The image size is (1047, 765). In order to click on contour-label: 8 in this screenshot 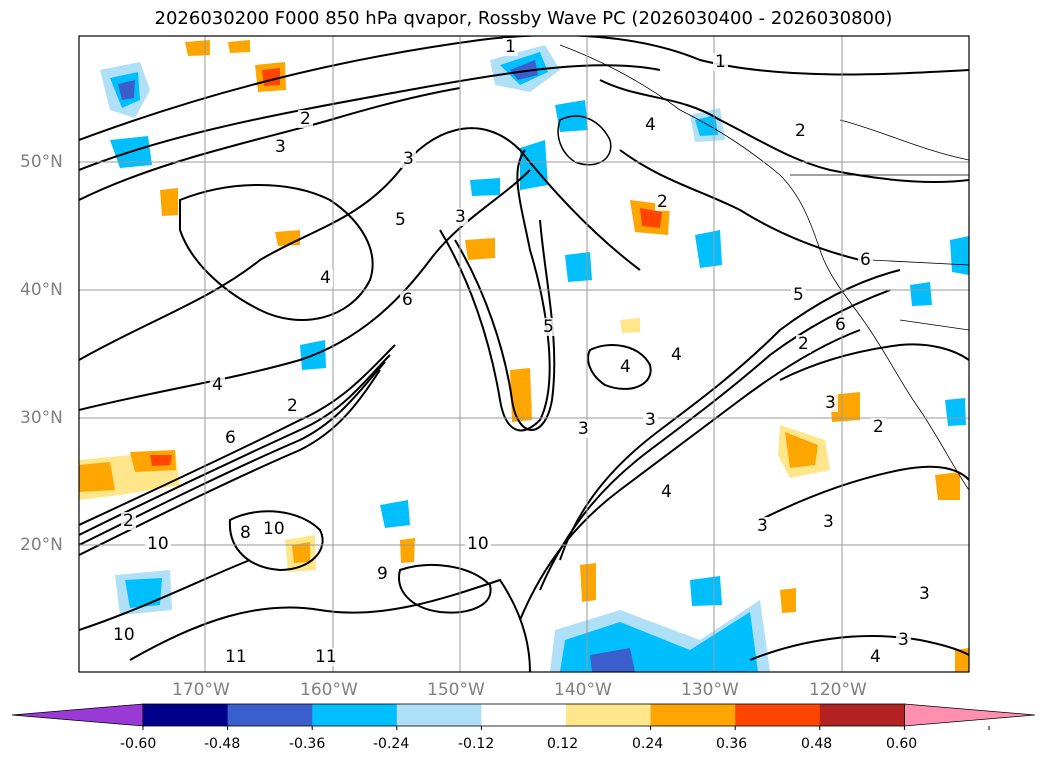, I will do `click(245, 533)`.